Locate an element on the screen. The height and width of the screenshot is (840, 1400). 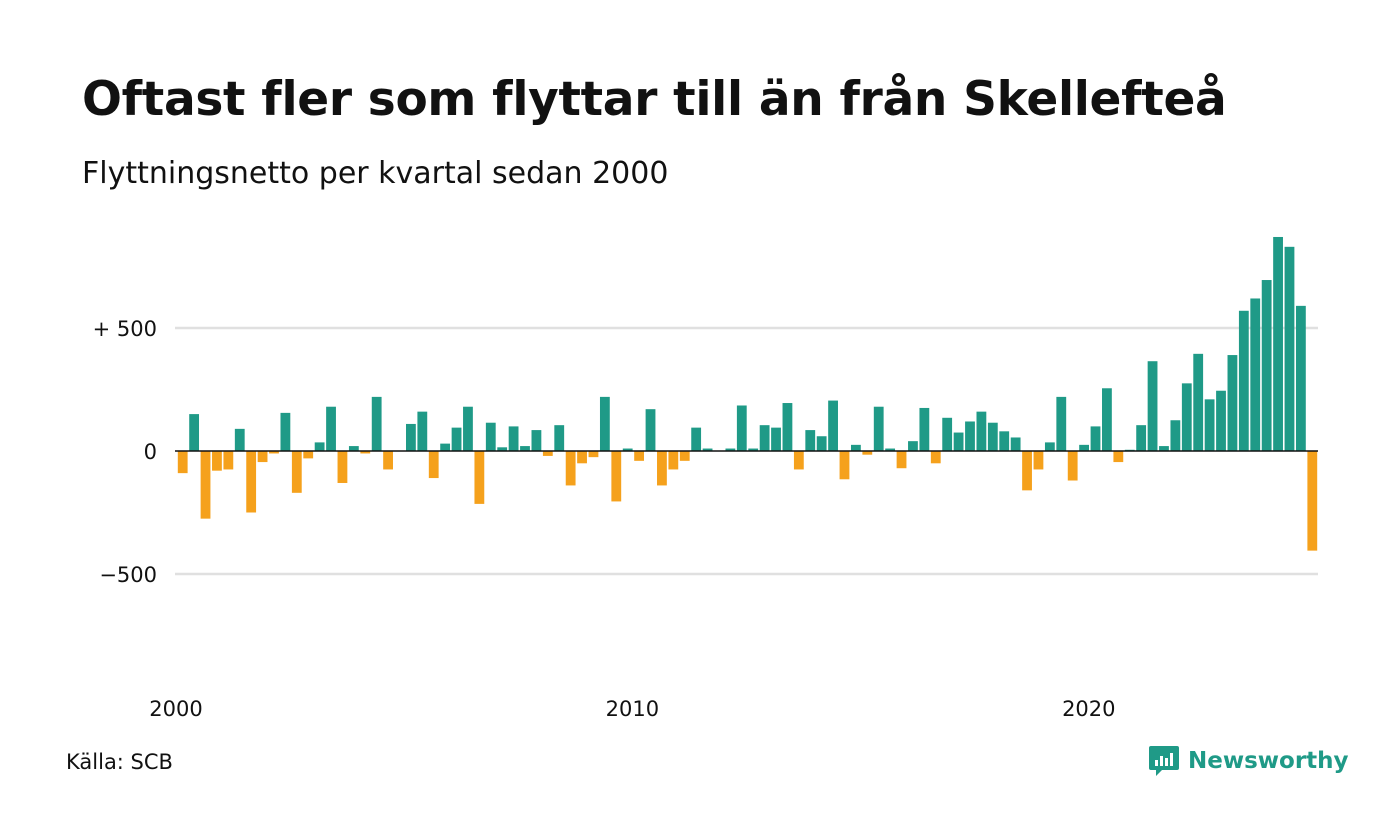
y-tick-label: + 500 is located at coordinates (125, 329).